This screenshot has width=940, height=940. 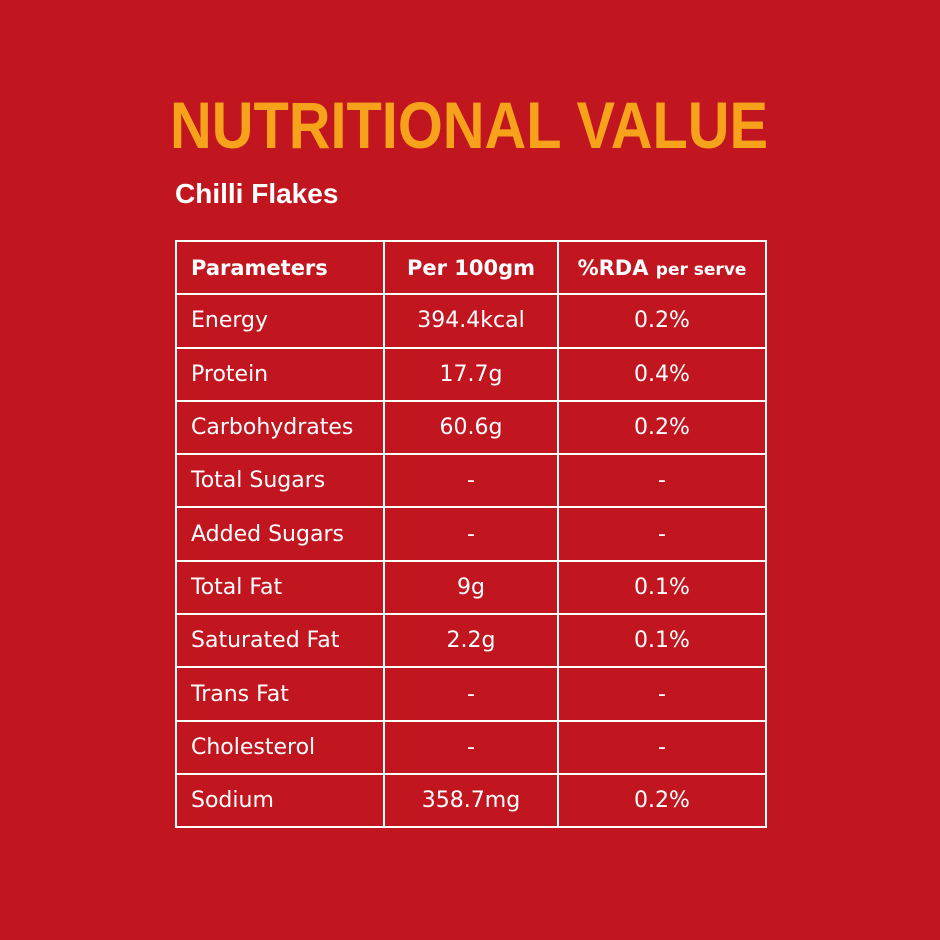 I want to click on header-row: Parameters Per 100gm %RDA per serve, so click(x=471, y=267).